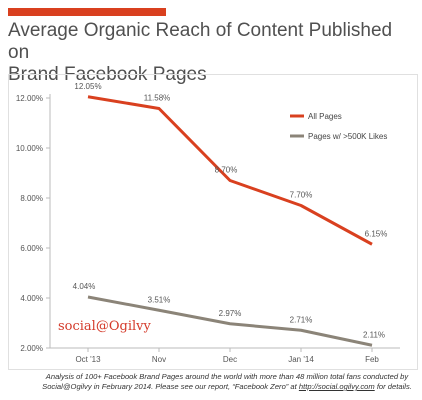  What do you see at coordinates (104, 326) in the screenshot?
I see `ogilvy-logo: social@Ogilvy` at bounding box center [104, 326].